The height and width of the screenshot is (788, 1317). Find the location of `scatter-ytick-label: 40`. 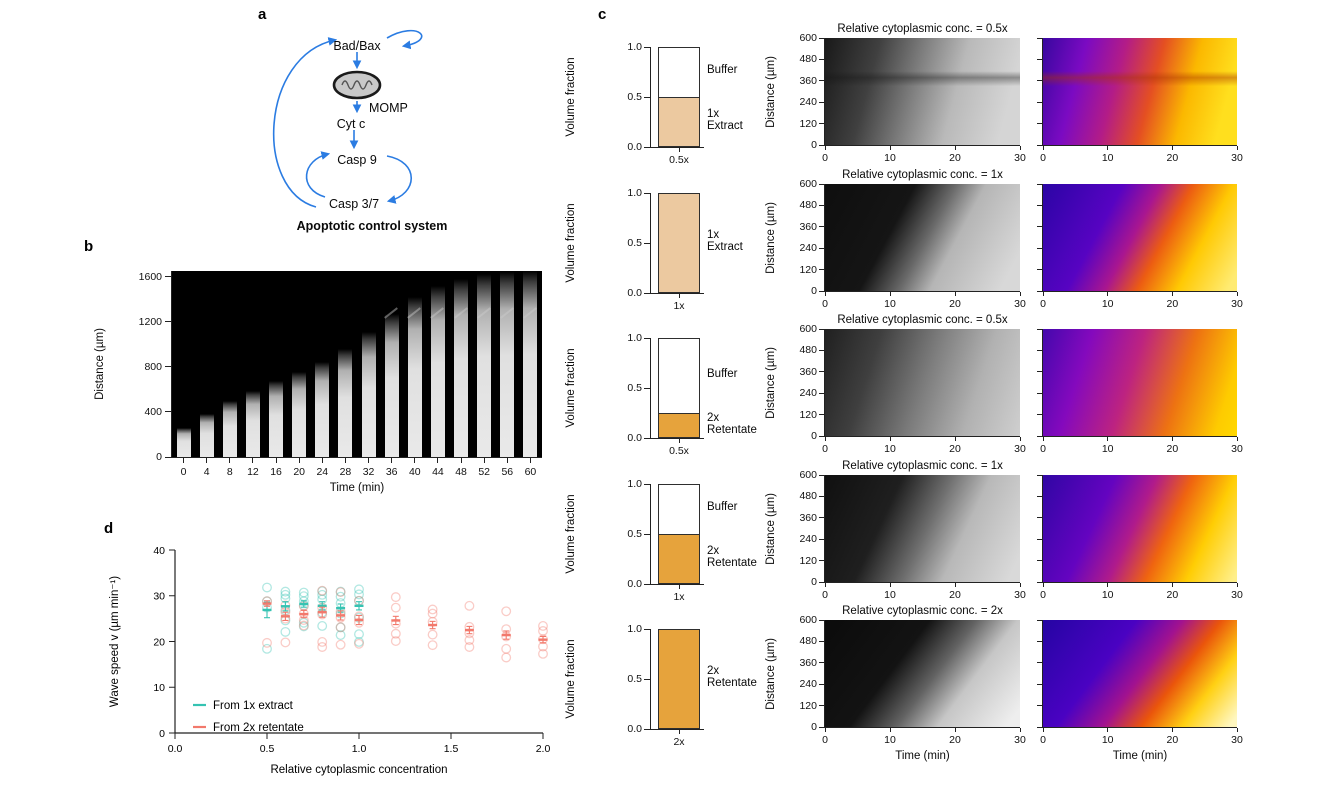

scatter-ytick-label: 40 is located at coordinates (159, 551).